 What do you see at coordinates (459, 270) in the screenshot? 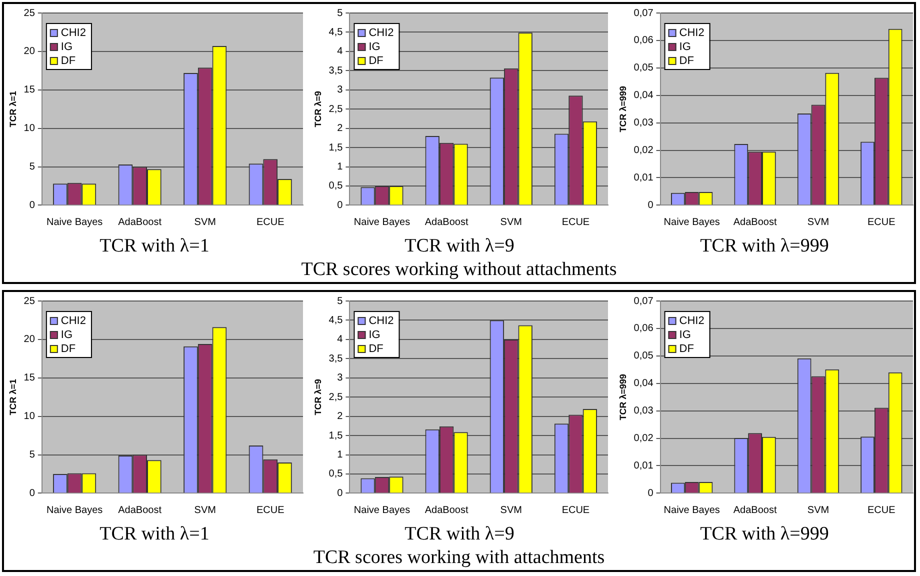
I see `text: TCR scores working without attachments` at bounding box center [459, 270].